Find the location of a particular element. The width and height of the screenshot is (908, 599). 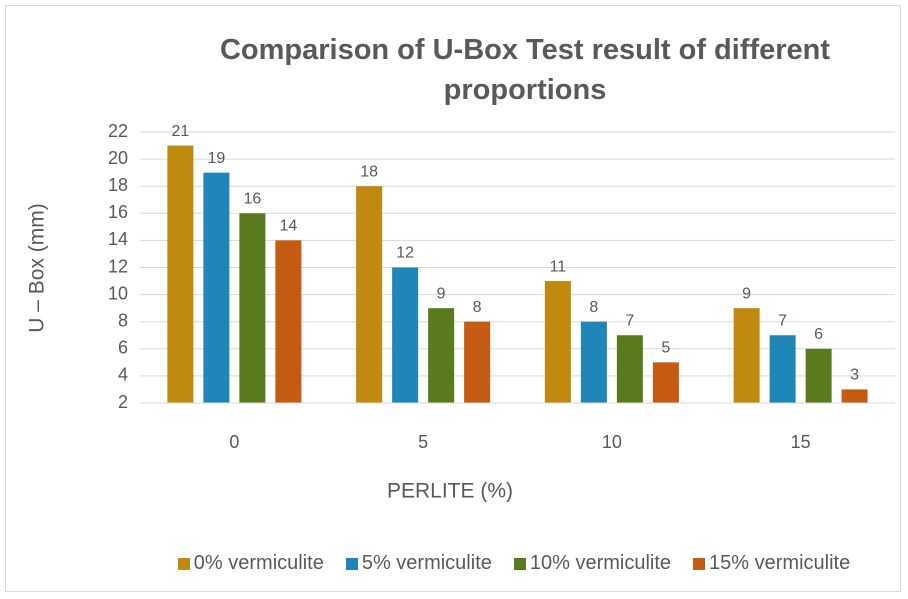

value-label: 3 is located at coordinates (854, 375).